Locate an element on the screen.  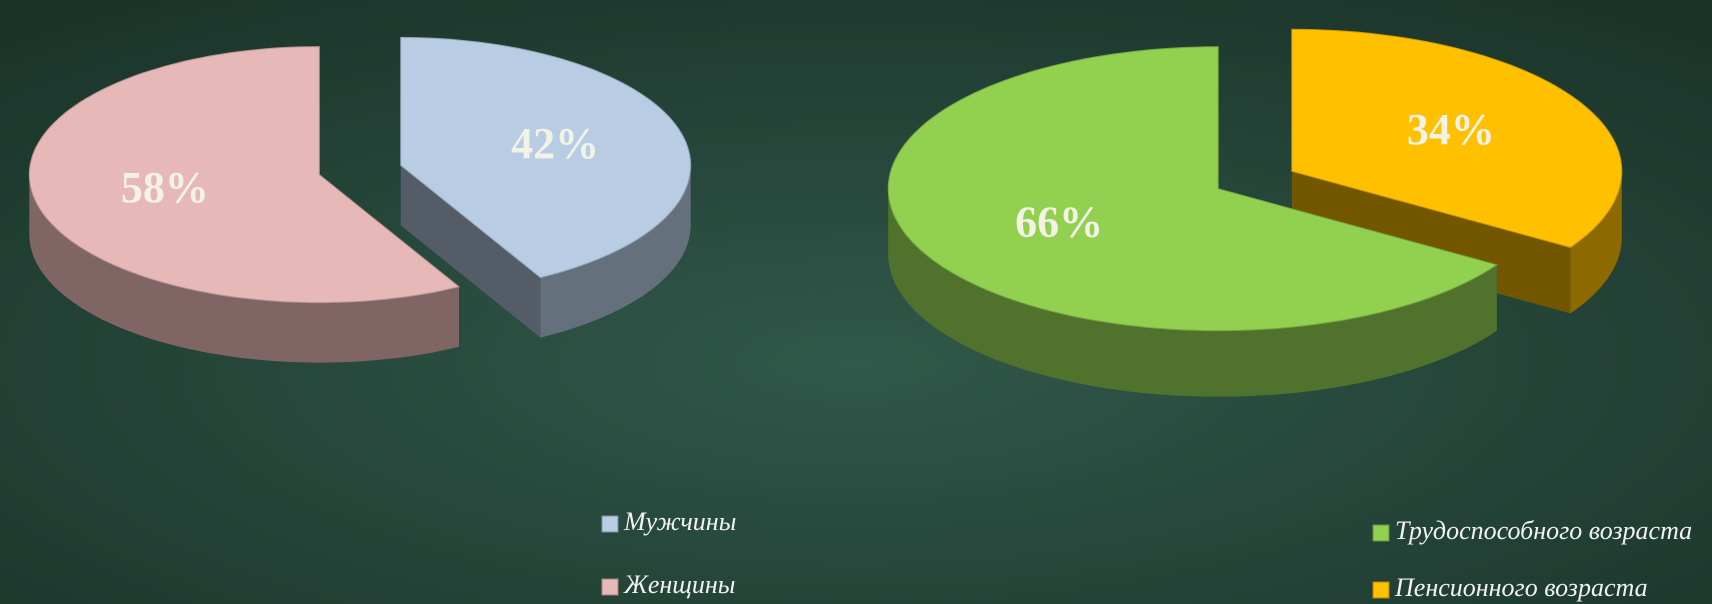
data-label: 66% is located at coordinates (1059, 221).